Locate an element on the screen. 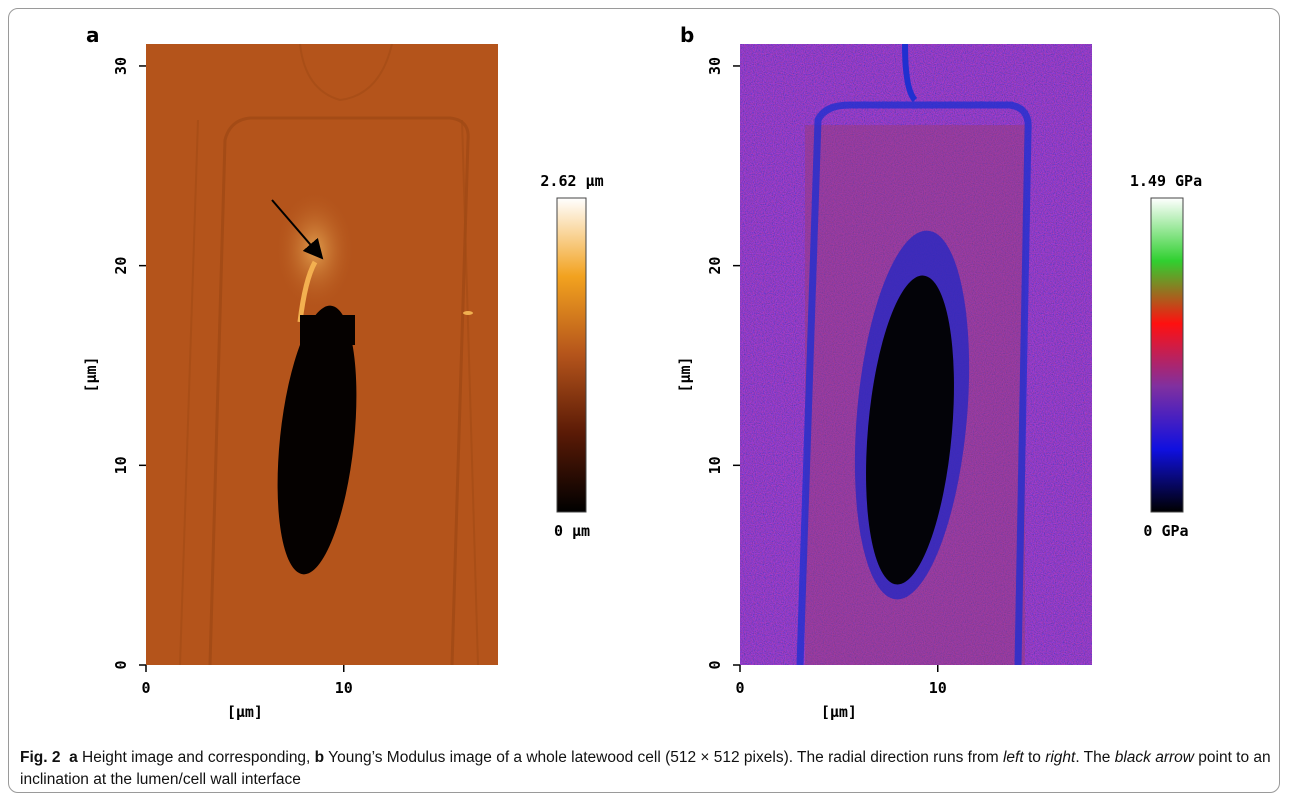 The width and height of the screenshot is (1290, 801). caption-text: a is located at coordinates (69, 757).